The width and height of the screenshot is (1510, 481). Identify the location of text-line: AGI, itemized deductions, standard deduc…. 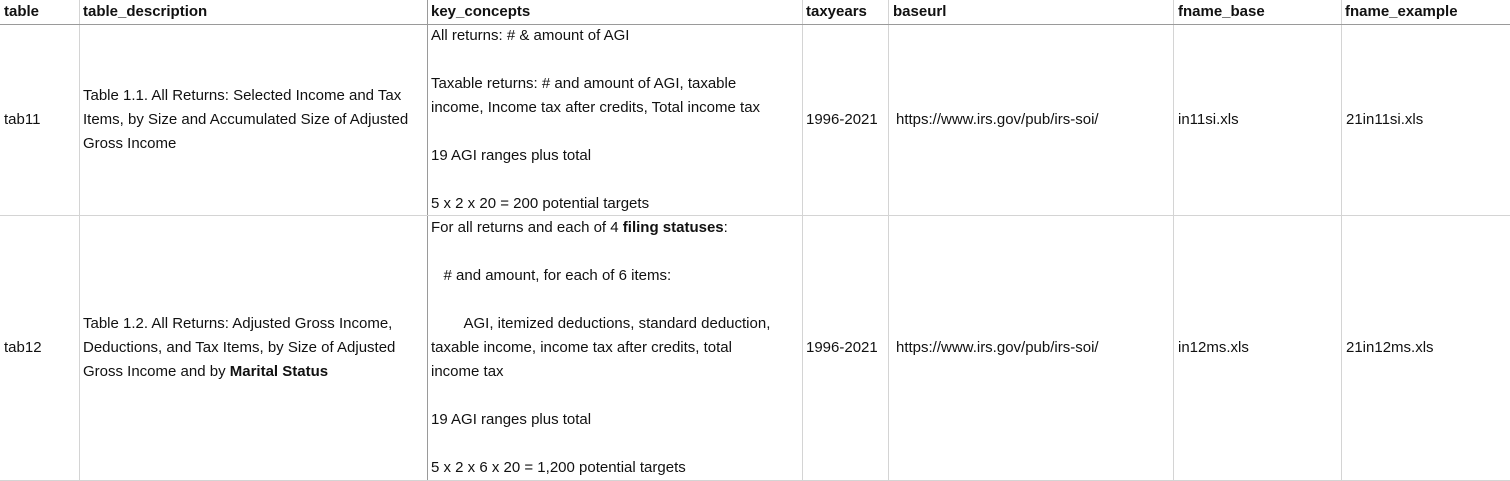
(601, 323).